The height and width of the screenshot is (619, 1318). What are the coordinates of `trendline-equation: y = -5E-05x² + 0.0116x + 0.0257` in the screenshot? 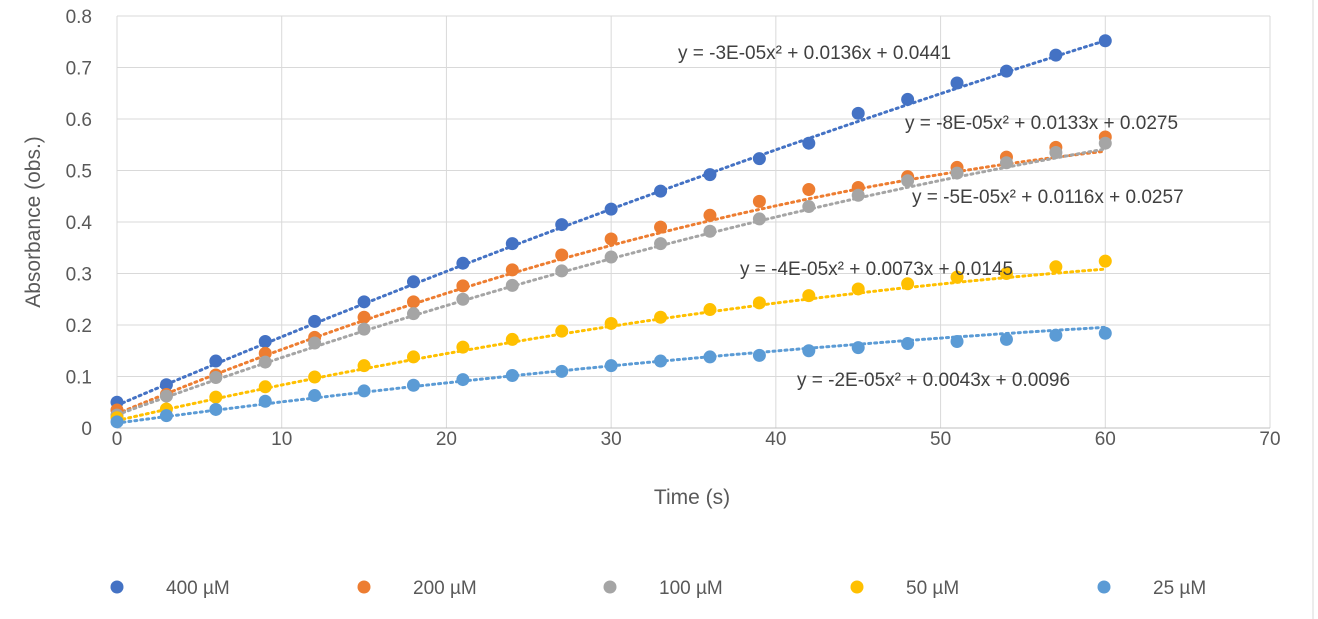 It's located at (1048, 197).